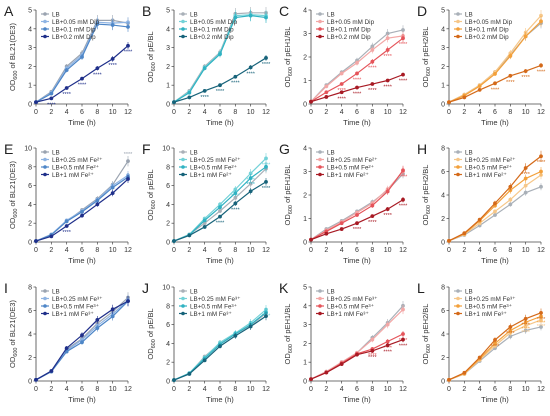 This screenshot has width=550, height=416. I want to click on y-label-rest: of pEH2/BL, so click(425, 47).